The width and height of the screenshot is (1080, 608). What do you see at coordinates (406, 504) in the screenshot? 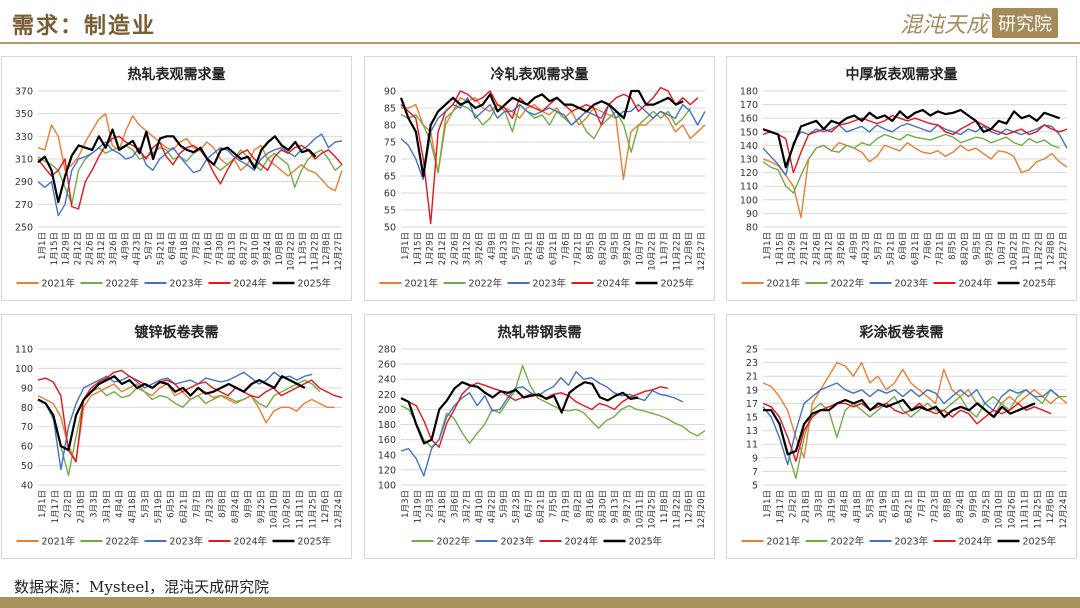
I see `x-tick-label: 1月3日` at bounding box center [406, 504].